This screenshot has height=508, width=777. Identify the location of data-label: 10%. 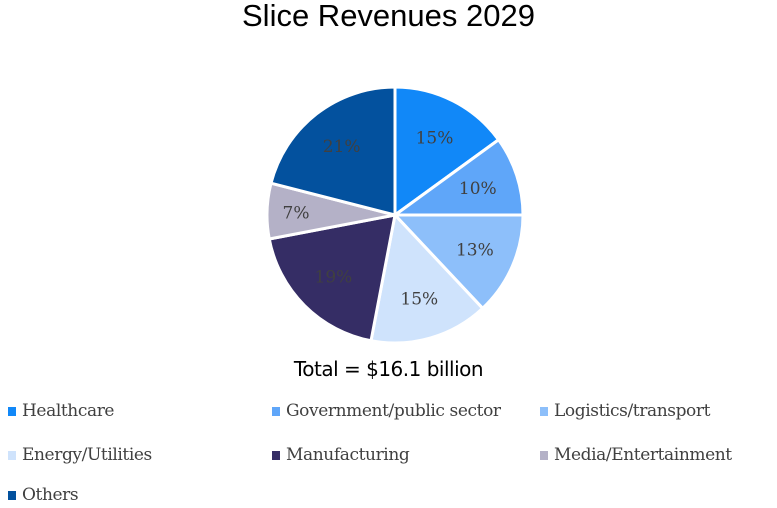
(478, 189).